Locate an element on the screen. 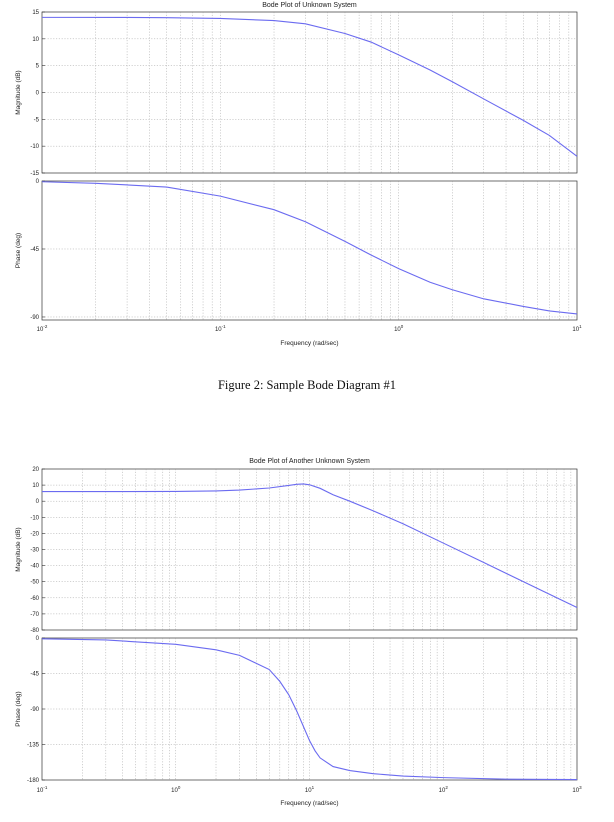 The width and height of the screenshot is (614, 822). x-tick-label: 10⁻² is located at coordinates (42, 328).